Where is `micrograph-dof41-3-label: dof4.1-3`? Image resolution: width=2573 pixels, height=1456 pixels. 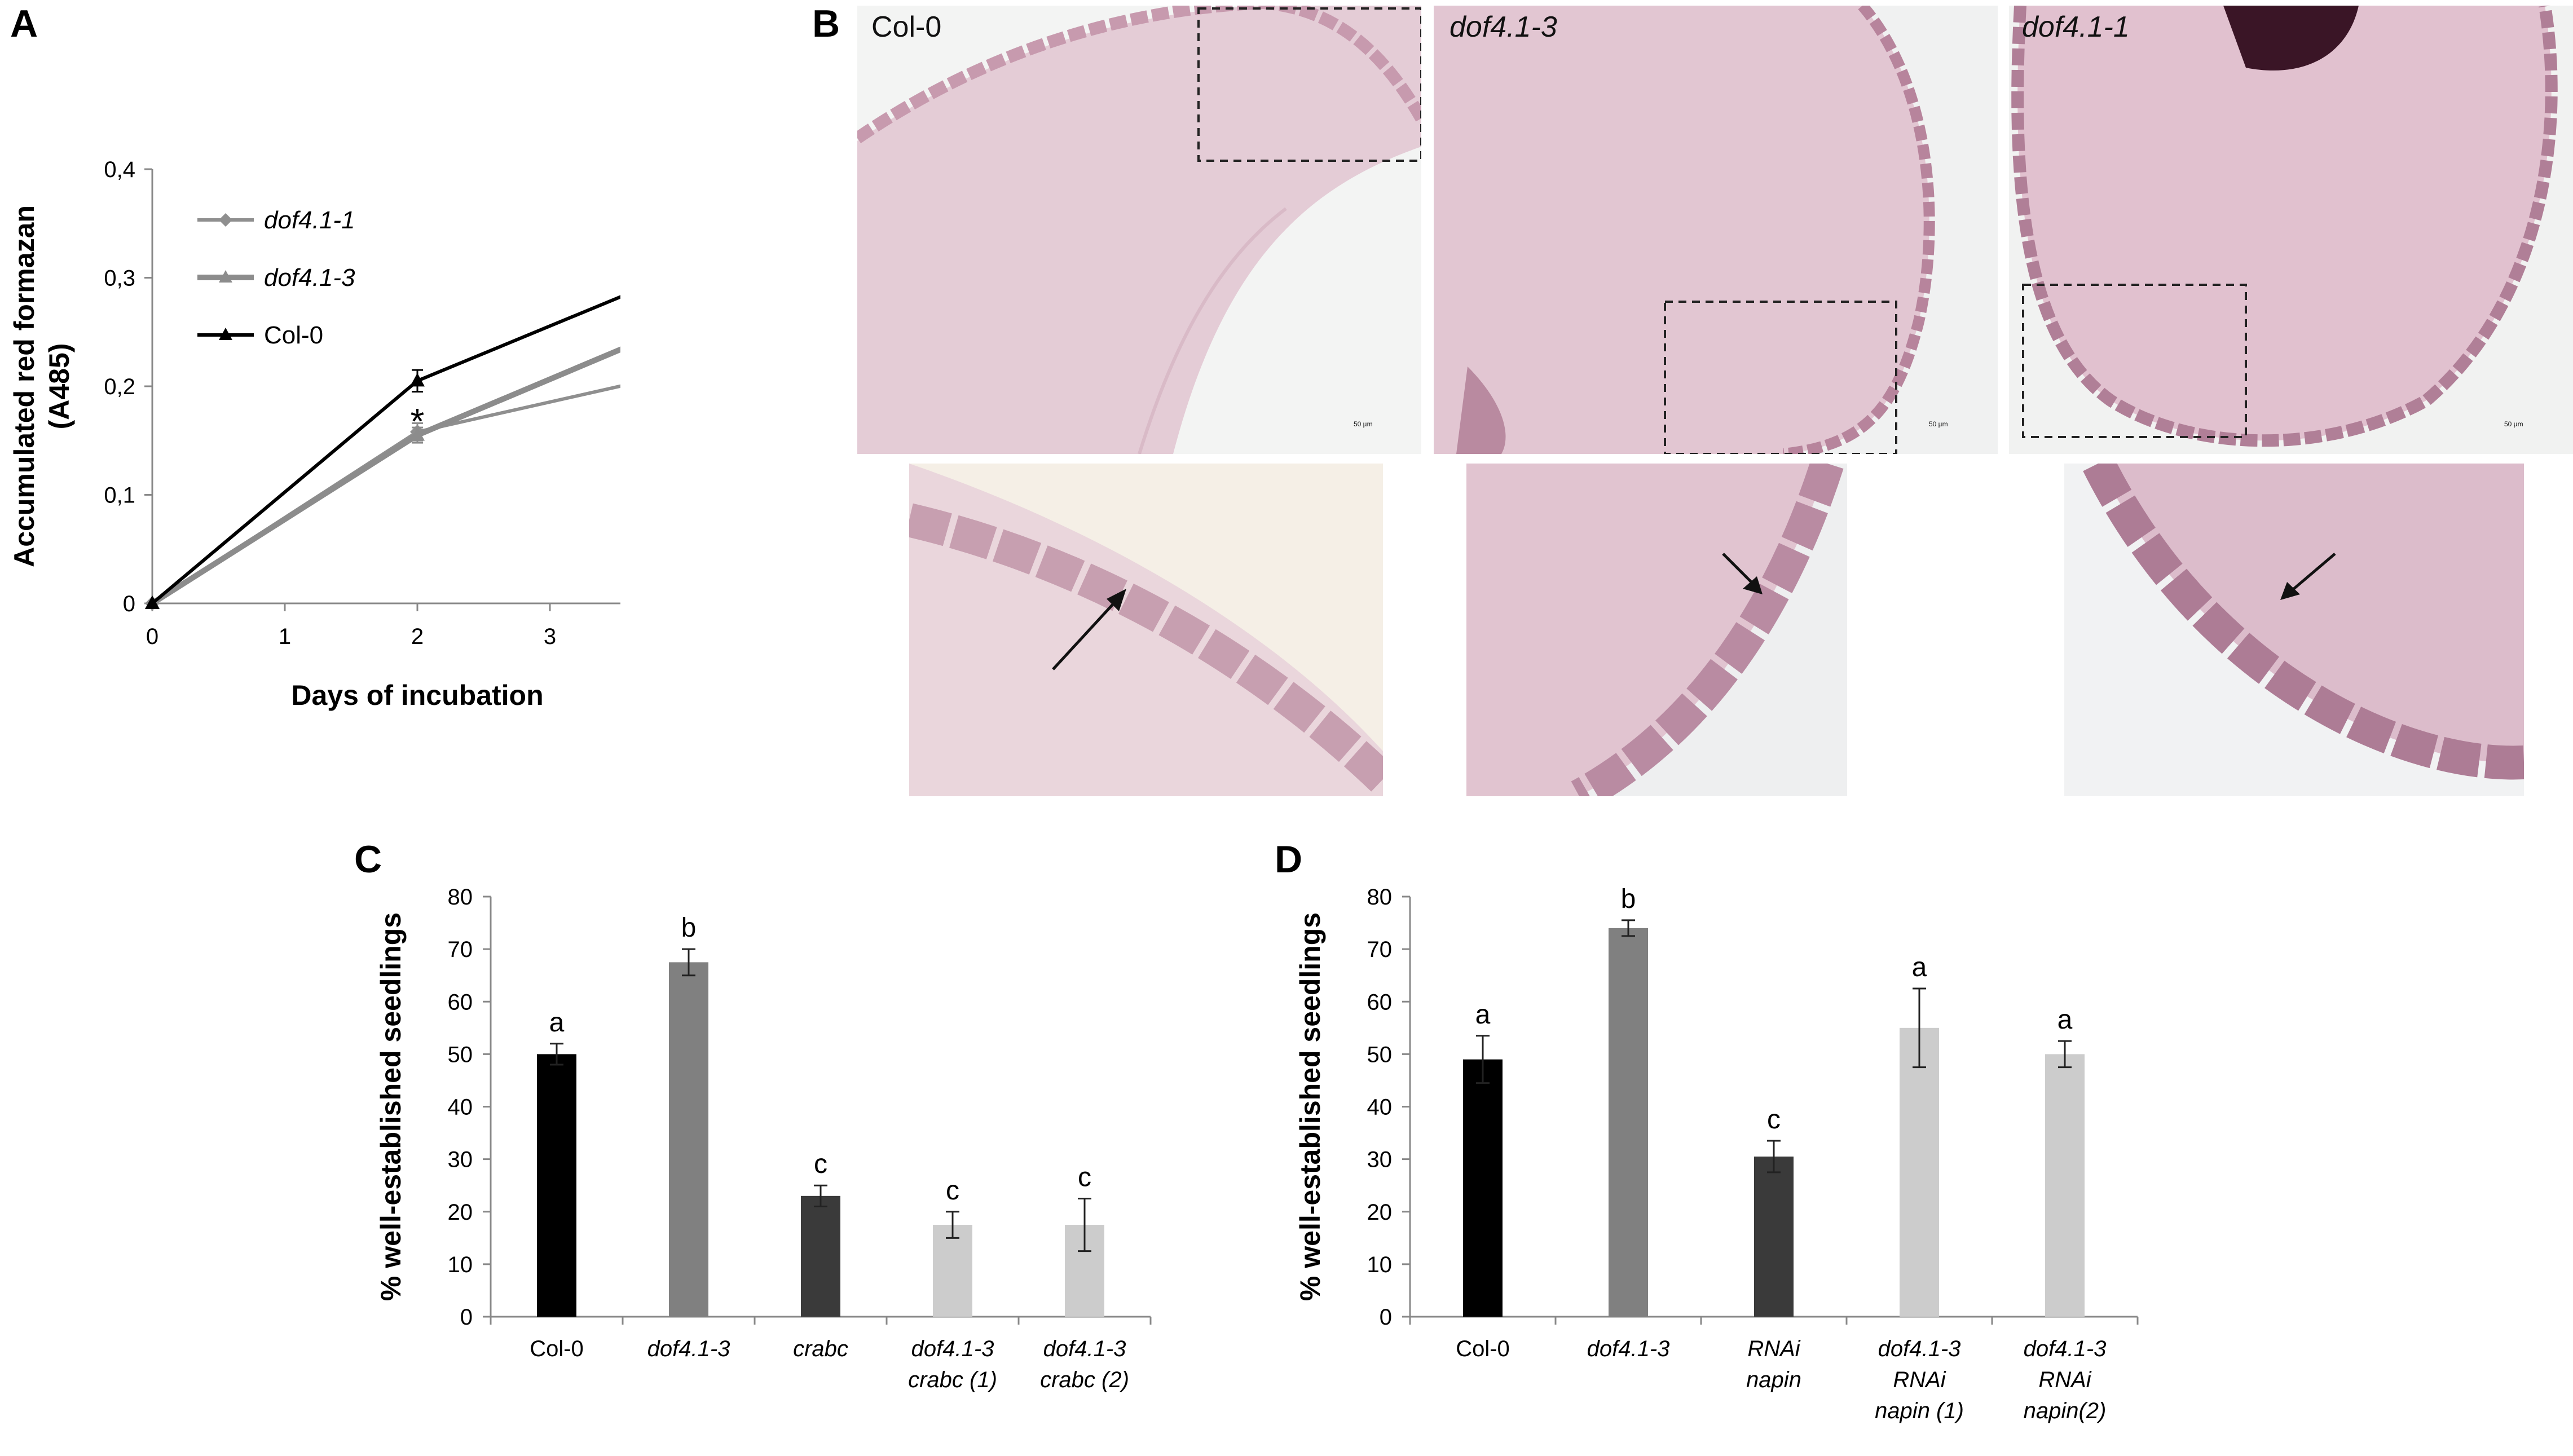 micrograph-dof41-3-label: dof4.1-3 is located at coordinates (1503, 27).